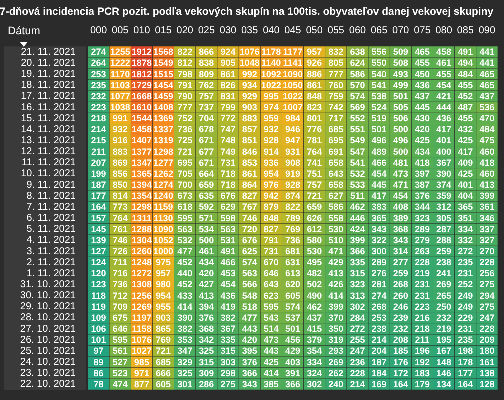 This screenshot has height=400, width=504. What do you see at coordinates (293, 30) in the screenshot?
I see `x-tick-label: 045` at bounding box center [293, 30].